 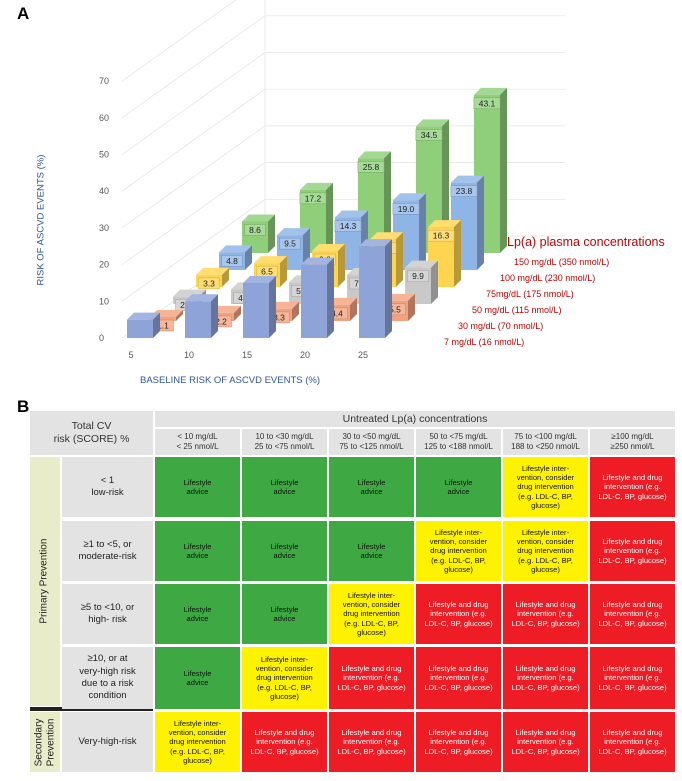 I want to click on data-label: 9.5, so click(x=290, y=244).